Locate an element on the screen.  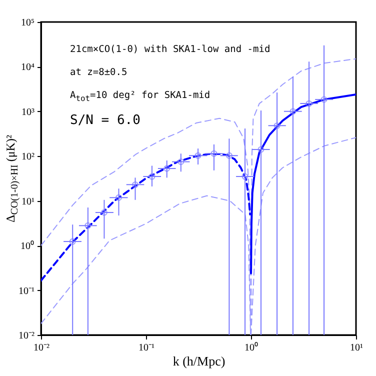
annotation: A$_{tot}$=10 deg² for SKA1-mid is located at coordinates (140, 96).